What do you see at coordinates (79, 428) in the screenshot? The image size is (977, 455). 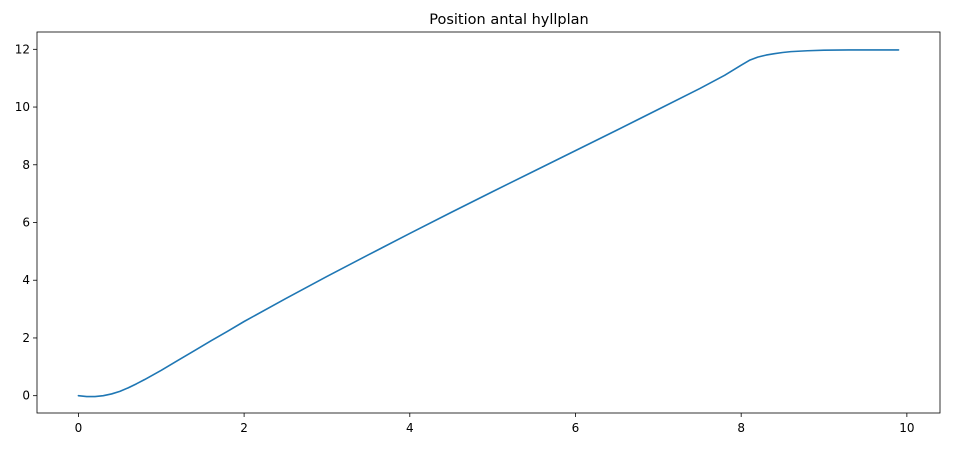 I see `x-tick-label: 0` at bounding box center [79, 428].